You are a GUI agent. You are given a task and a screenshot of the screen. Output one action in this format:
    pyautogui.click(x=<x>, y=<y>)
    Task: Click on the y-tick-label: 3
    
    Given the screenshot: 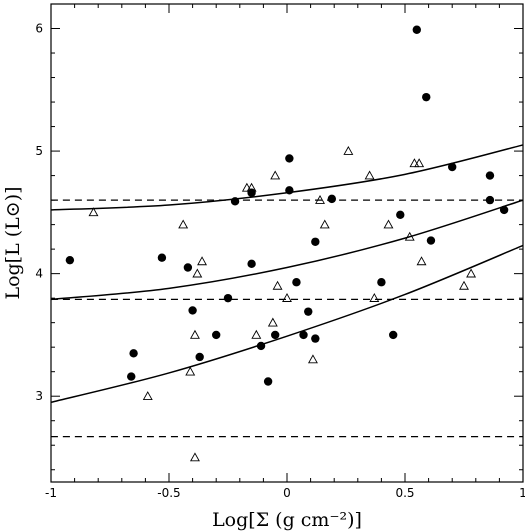 What is the action you would take?
    pyautogui.click(x=39, y=396)
    